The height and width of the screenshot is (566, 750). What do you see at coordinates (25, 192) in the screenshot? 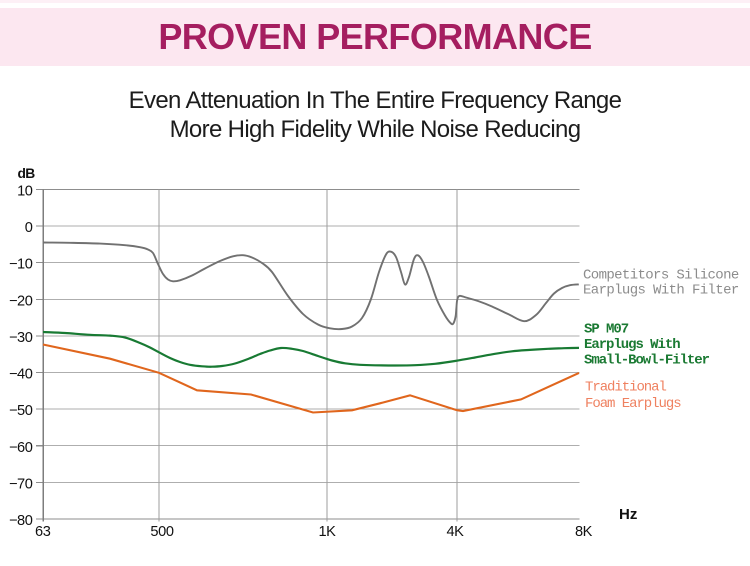
I see `svg-text: 10` at bounding box center [25, 192].